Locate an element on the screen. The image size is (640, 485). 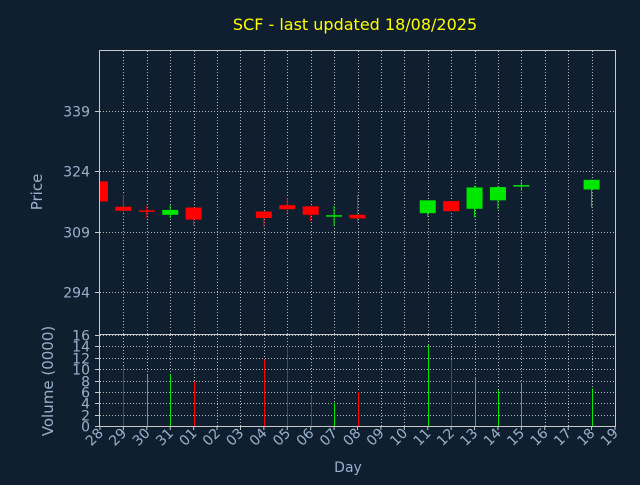
price-tick-label: 294 is located at coordinates (76, 294).